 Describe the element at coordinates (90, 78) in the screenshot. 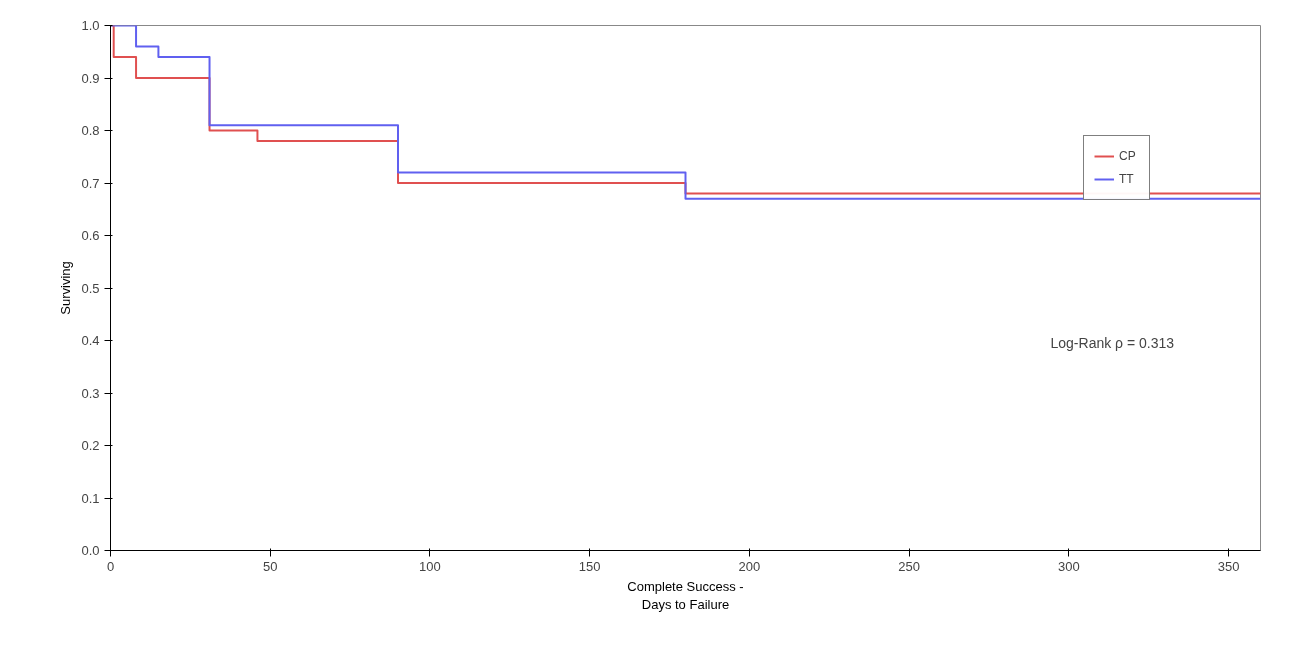

I see `y-tick-label: 0.9` at that location.